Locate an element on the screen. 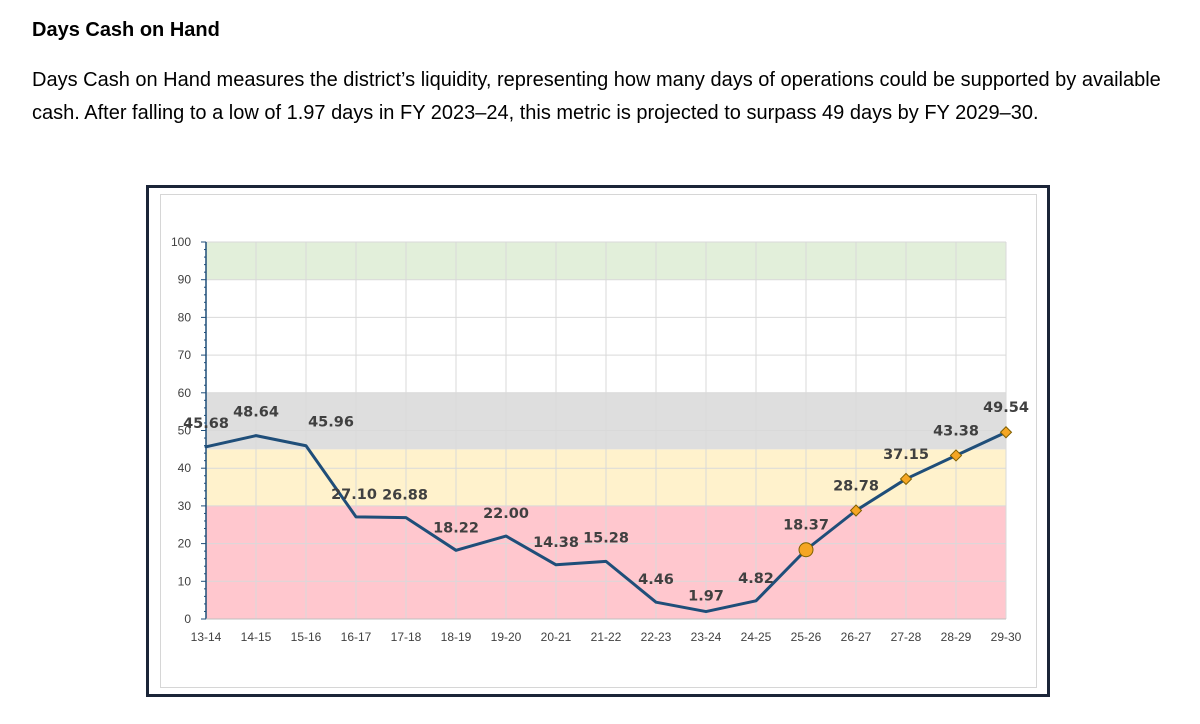  data-label-24-25: 4.82 is located at coordinates (756, 579).